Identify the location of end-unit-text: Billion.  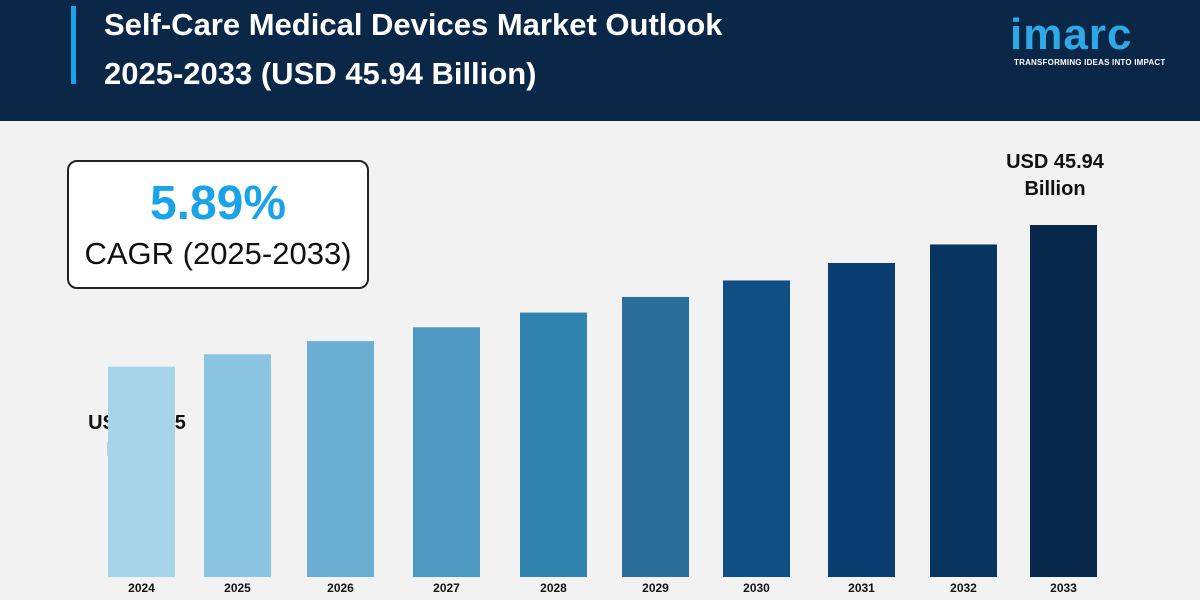
(1055, 189).